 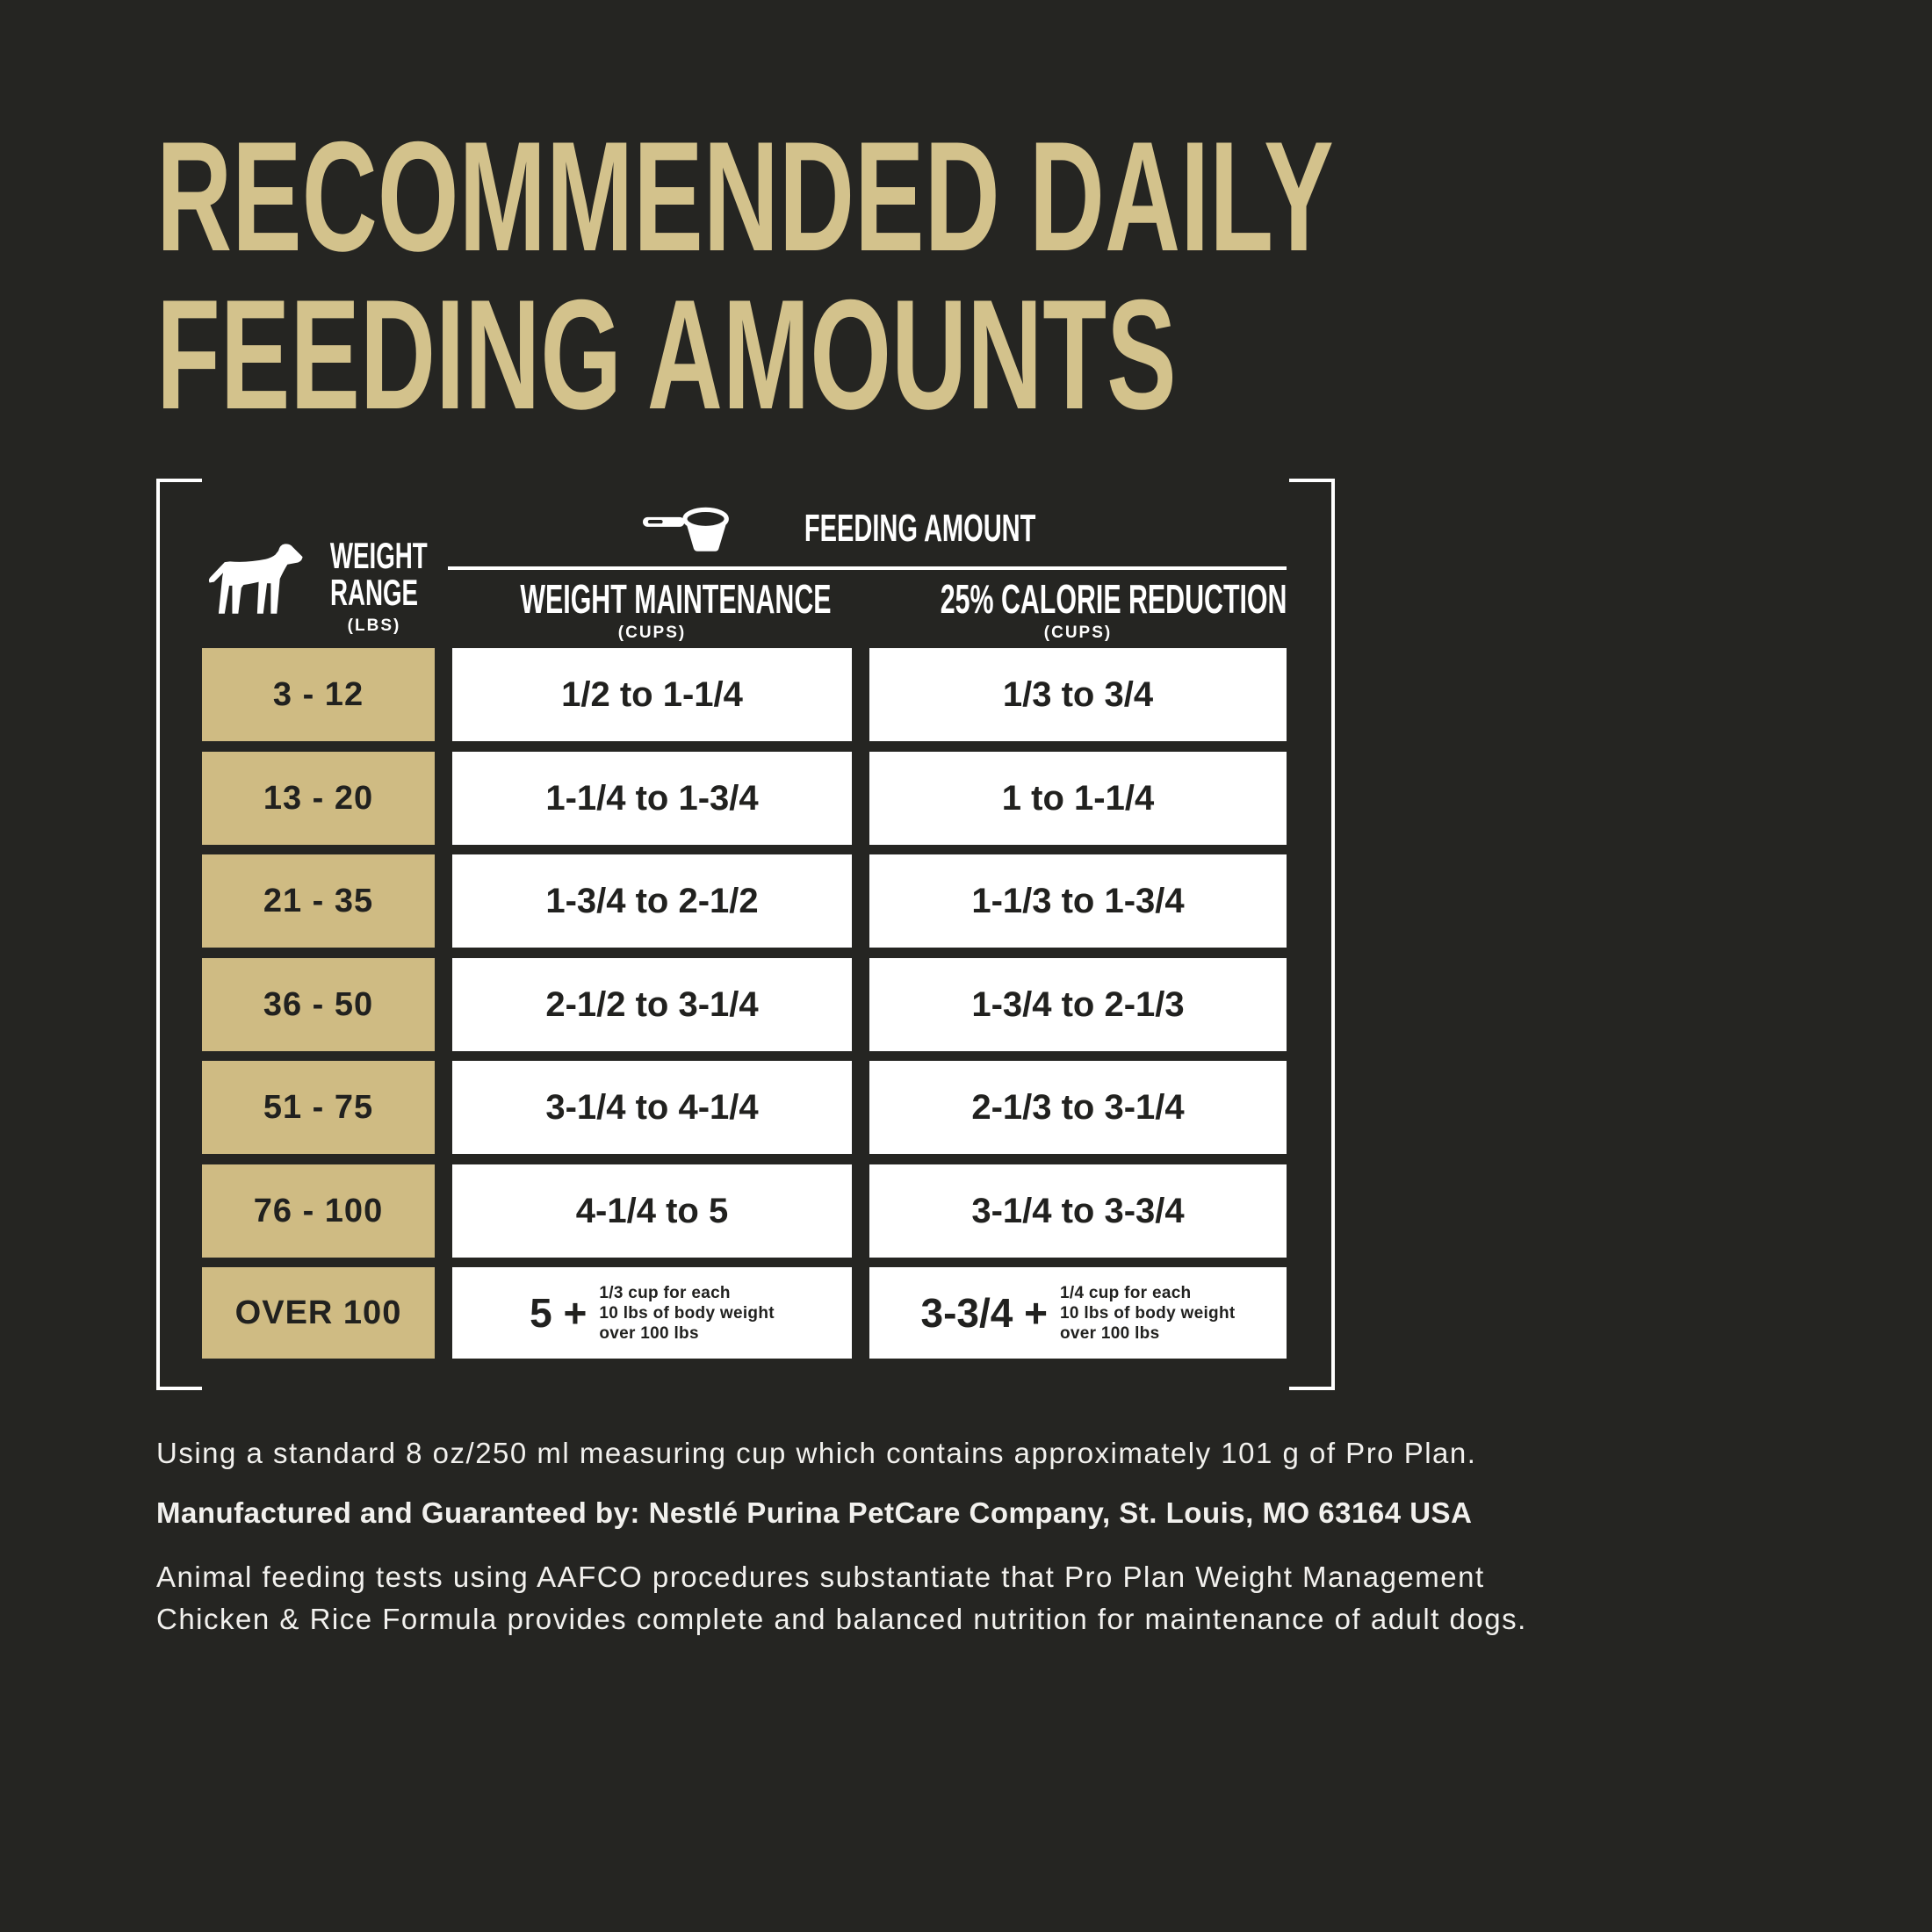 What do you see at coordinates (179, 1388) in the screenshot?
I see `bracket-left-bottom-arm` at bounding box center [179, 1388].